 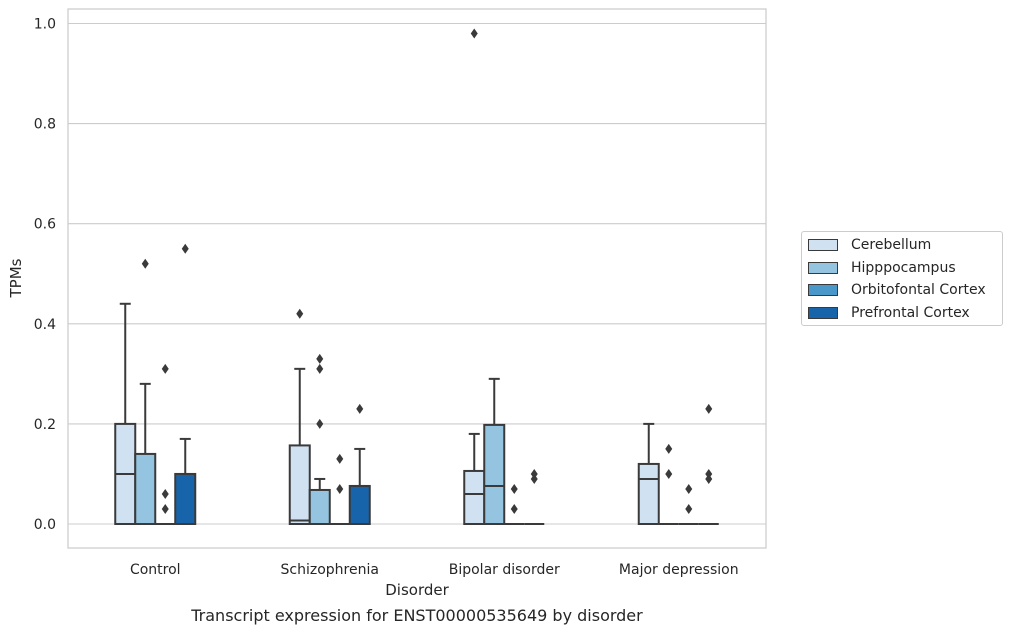 I want to click on y-tick-label: 0.8, so click(x=45, y=125).